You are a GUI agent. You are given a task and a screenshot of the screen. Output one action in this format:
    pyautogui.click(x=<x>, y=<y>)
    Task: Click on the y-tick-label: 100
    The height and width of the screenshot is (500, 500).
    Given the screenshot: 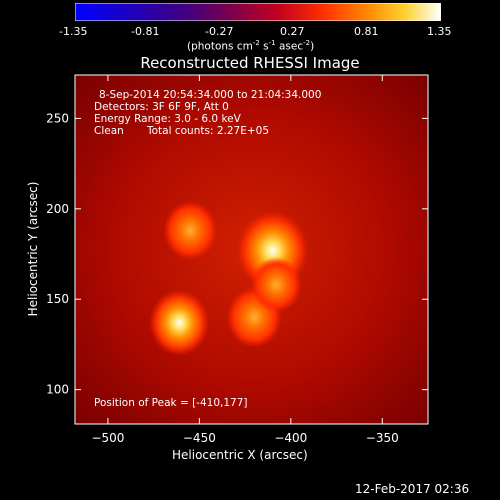 What is the action you would take?
    pyautogui.click(x=57, y=390)
    